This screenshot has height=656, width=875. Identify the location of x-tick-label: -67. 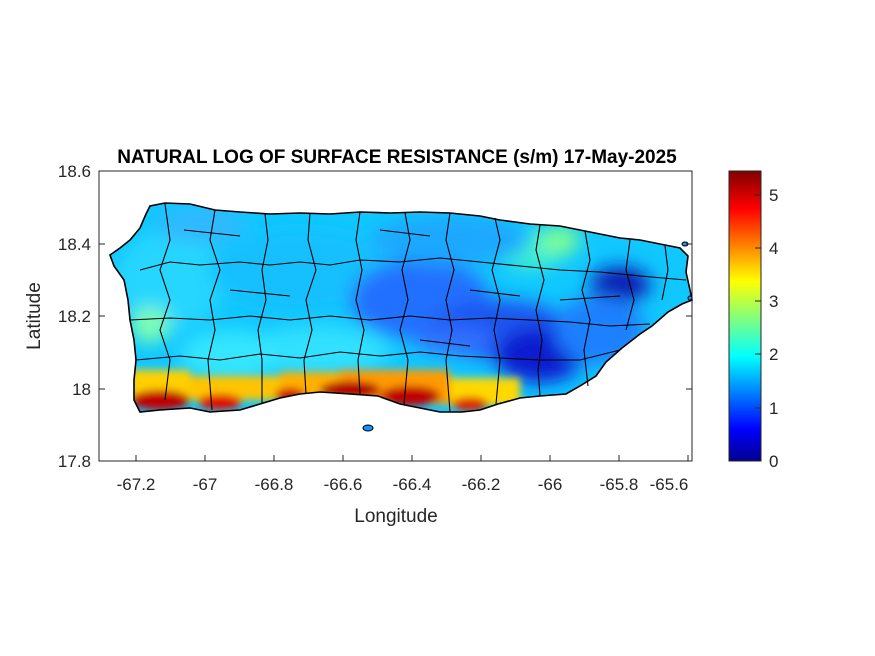
(205, 484).